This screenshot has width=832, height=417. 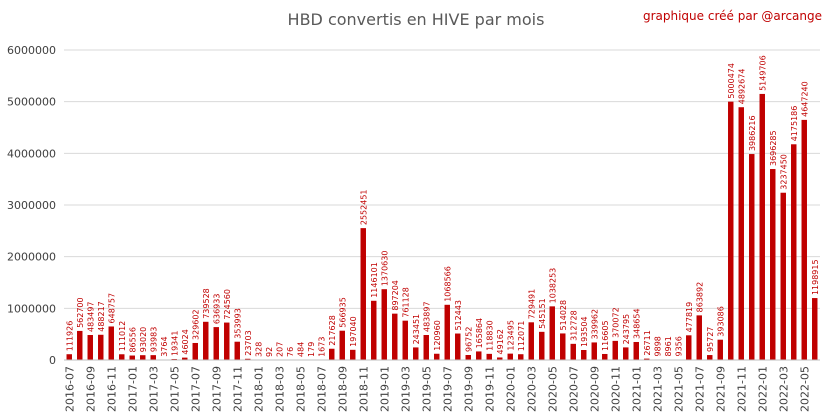 I want to click on x-tick-label: 2022-05, so click(x=804, y=389).